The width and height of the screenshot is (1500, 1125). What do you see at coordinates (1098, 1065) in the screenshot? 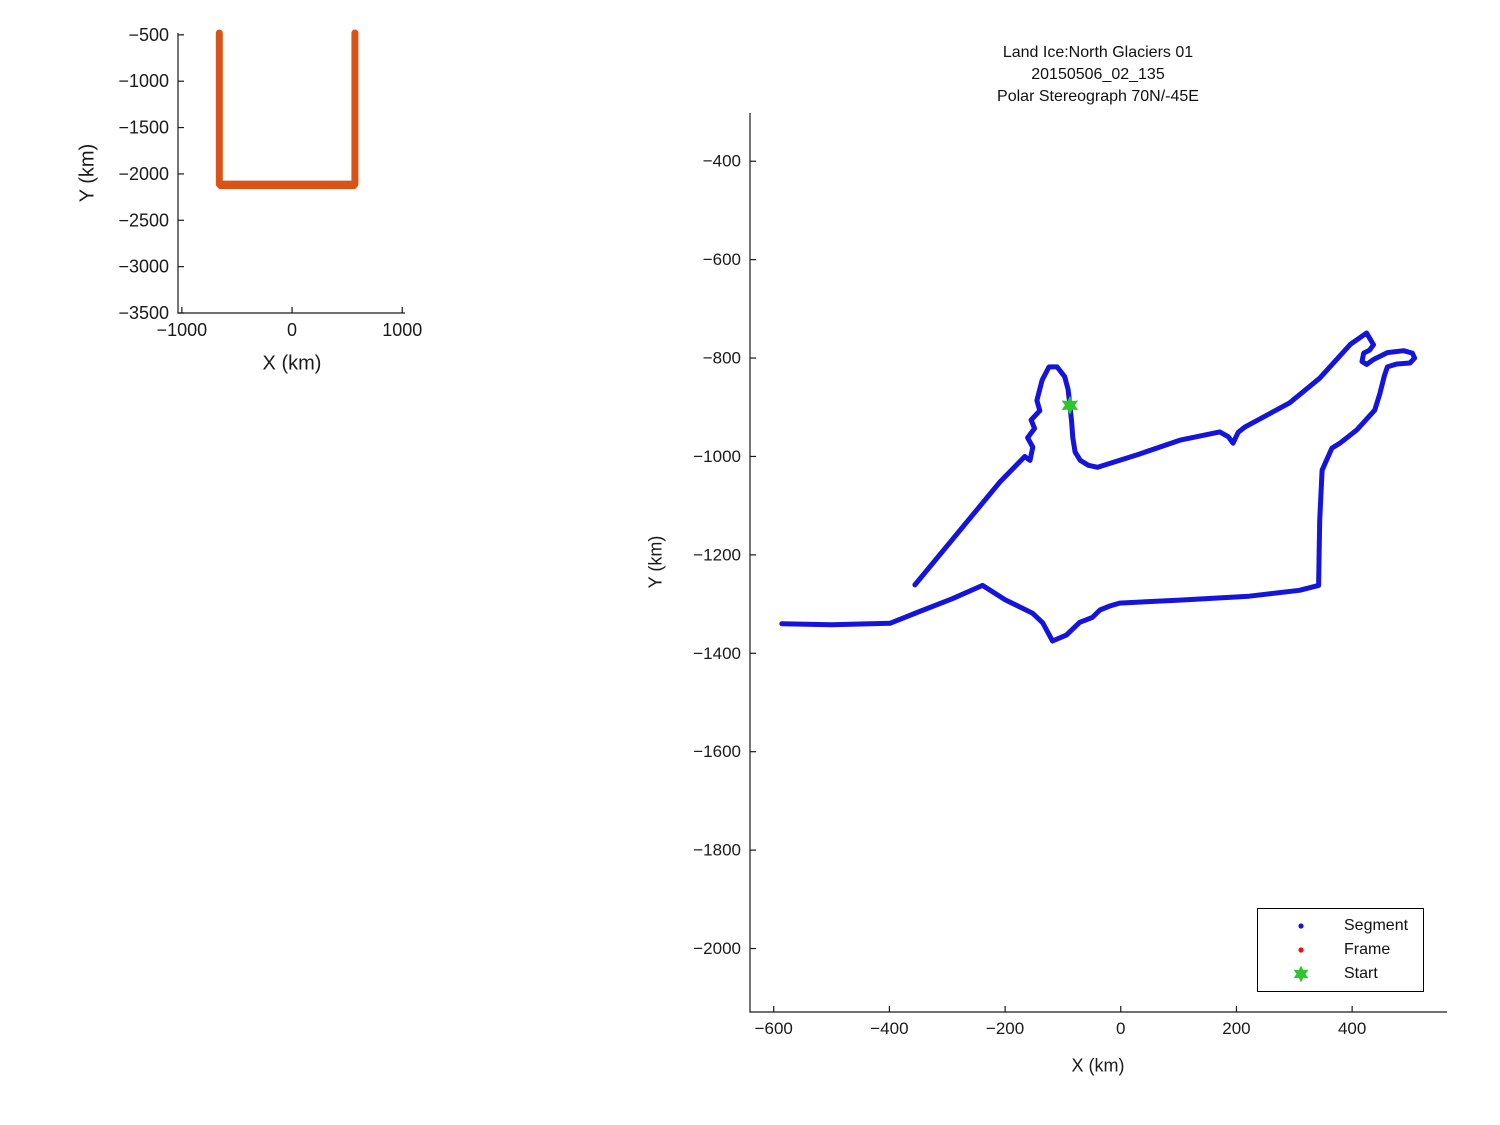
I see `main-x-axis-label: X (km)` at bounding box center [1098, 1065].